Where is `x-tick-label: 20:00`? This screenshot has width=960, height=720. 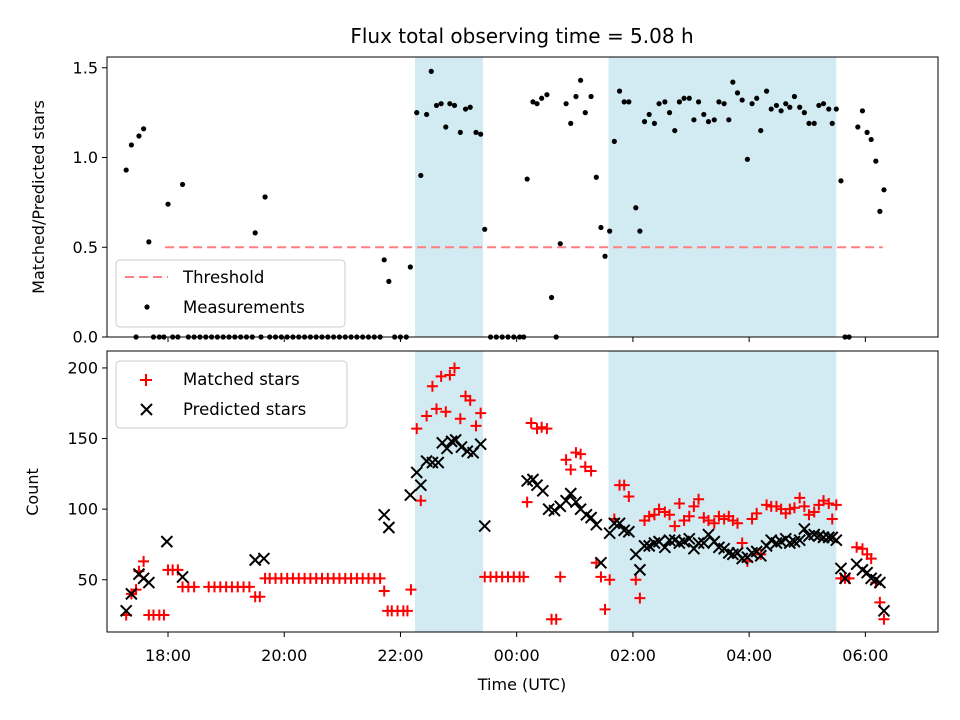
x-tick-label: 20:00 is located at coordinates (284, 655).